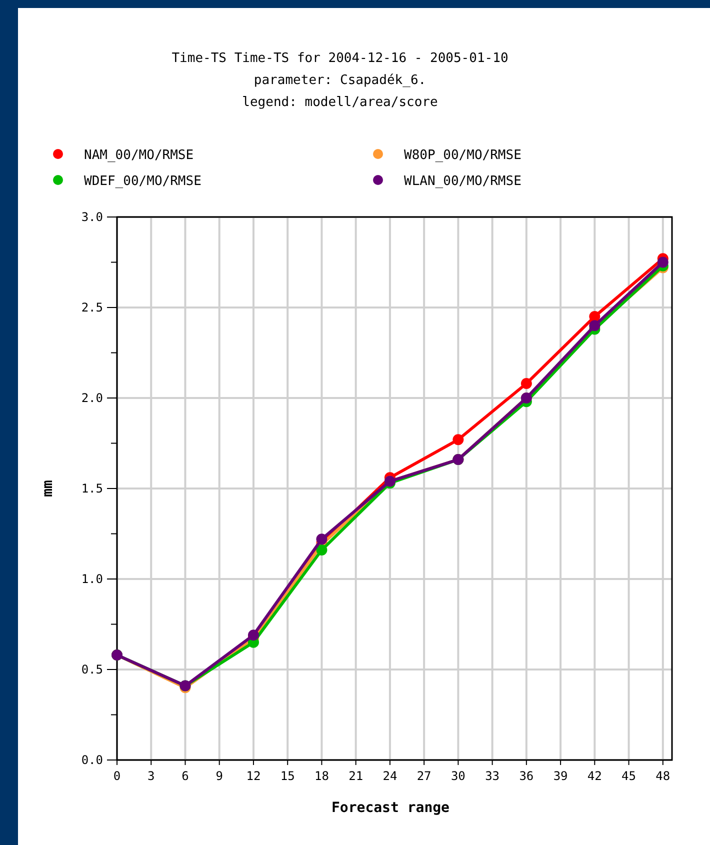  Describe the element at coordinates (458, 776) in the screenshot. I see `x-tick-label: 30` at that location.